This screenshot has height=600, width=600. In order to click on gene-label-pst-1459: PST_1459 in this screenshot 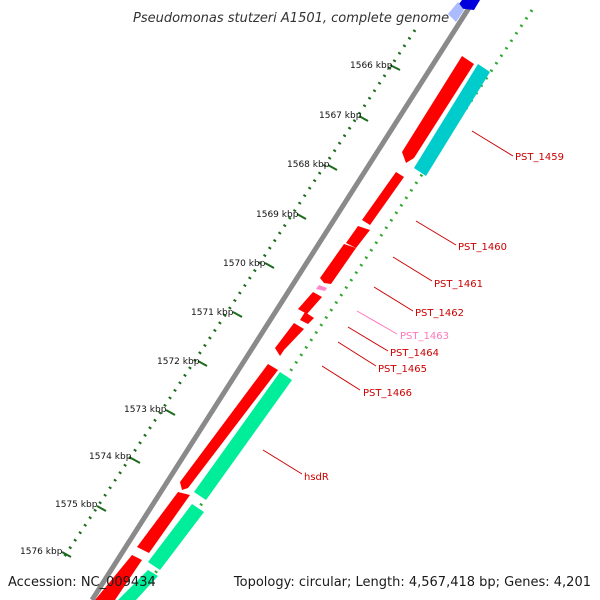, I will do `click(539, 157)`.